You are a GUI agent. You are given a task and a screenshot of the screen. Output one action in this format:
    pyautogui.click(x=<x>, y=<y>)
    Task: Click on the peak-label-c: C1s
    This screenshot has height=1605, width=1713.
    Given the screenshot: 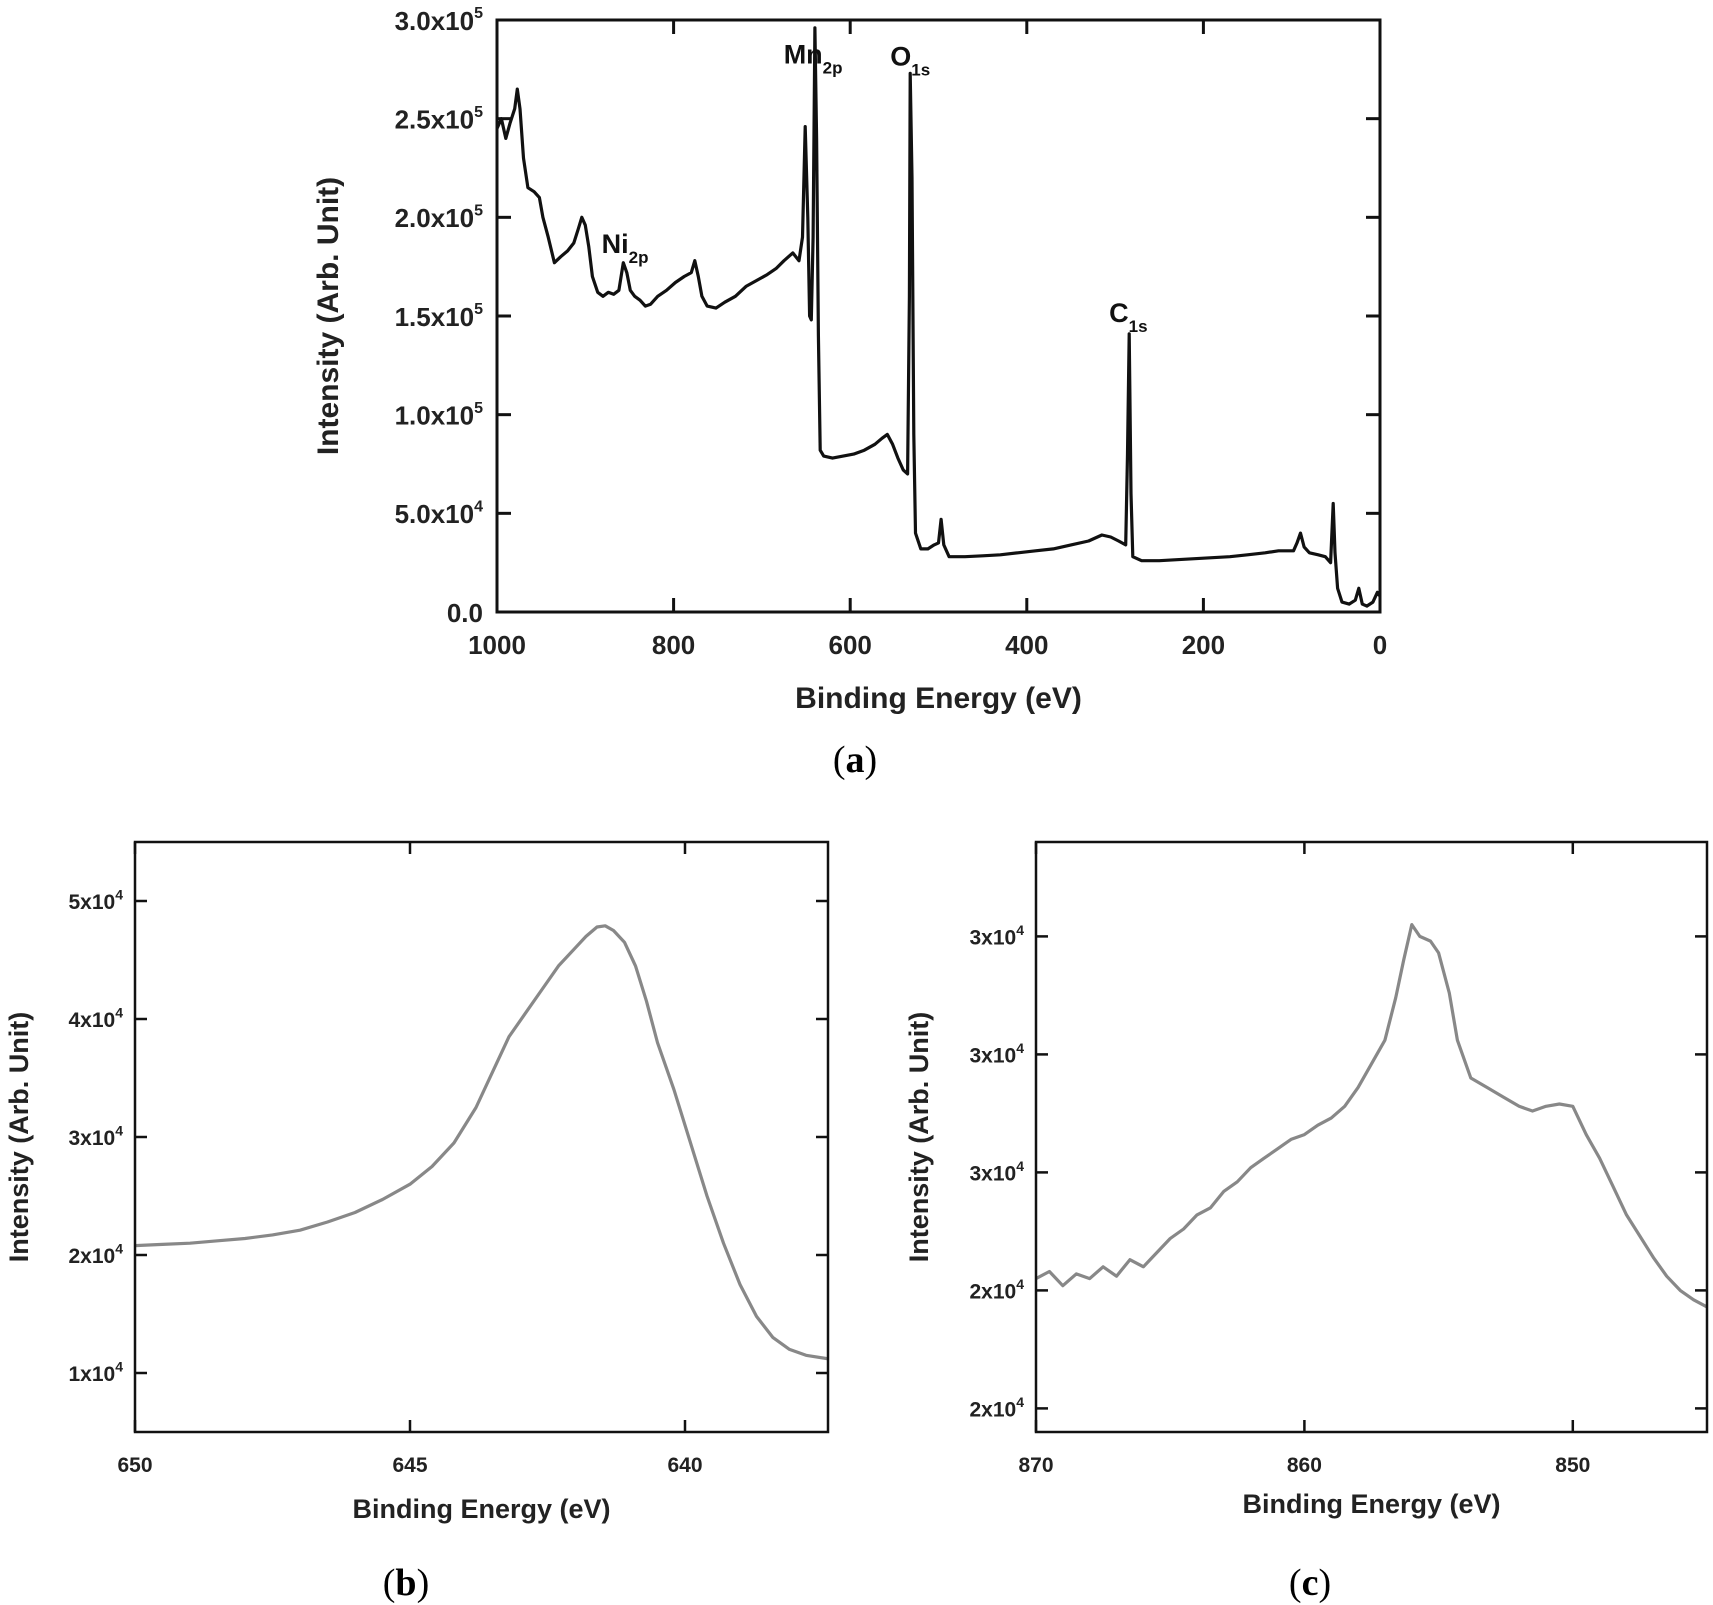 What is the action you would take?
    pyautogui.click(x=1128, y=317)
    